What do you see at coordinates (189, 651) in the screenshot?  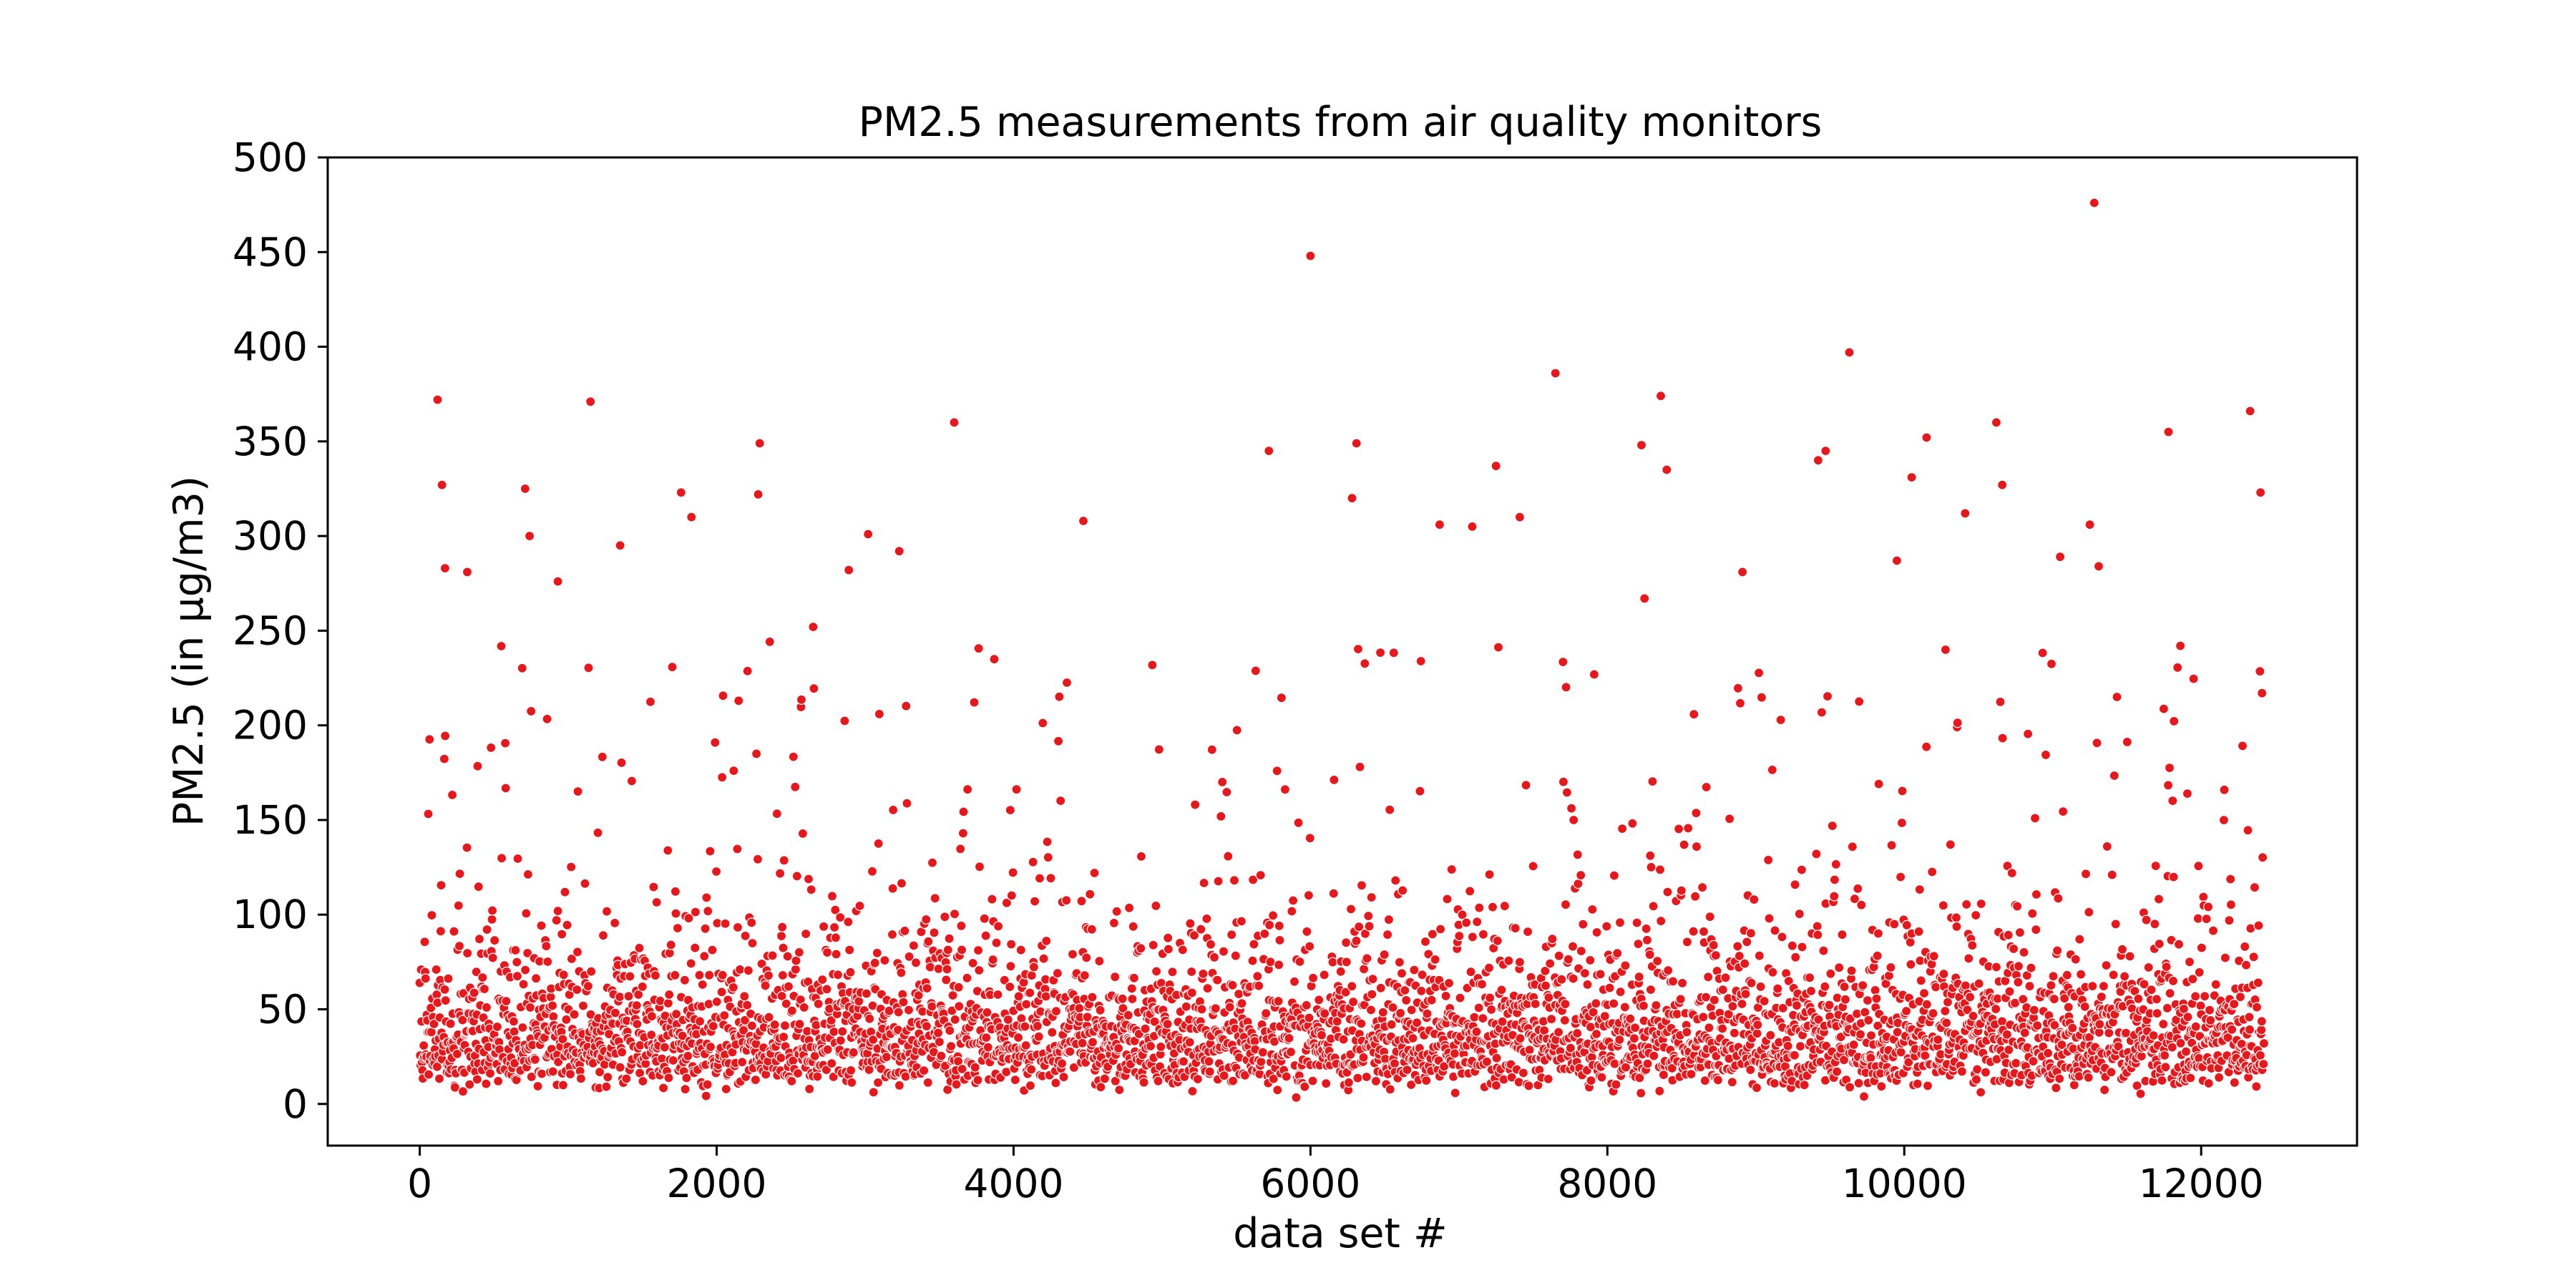 I see `y-axis-label: PM2.5 (in µg/m3)` at bounding box center [189, 651].